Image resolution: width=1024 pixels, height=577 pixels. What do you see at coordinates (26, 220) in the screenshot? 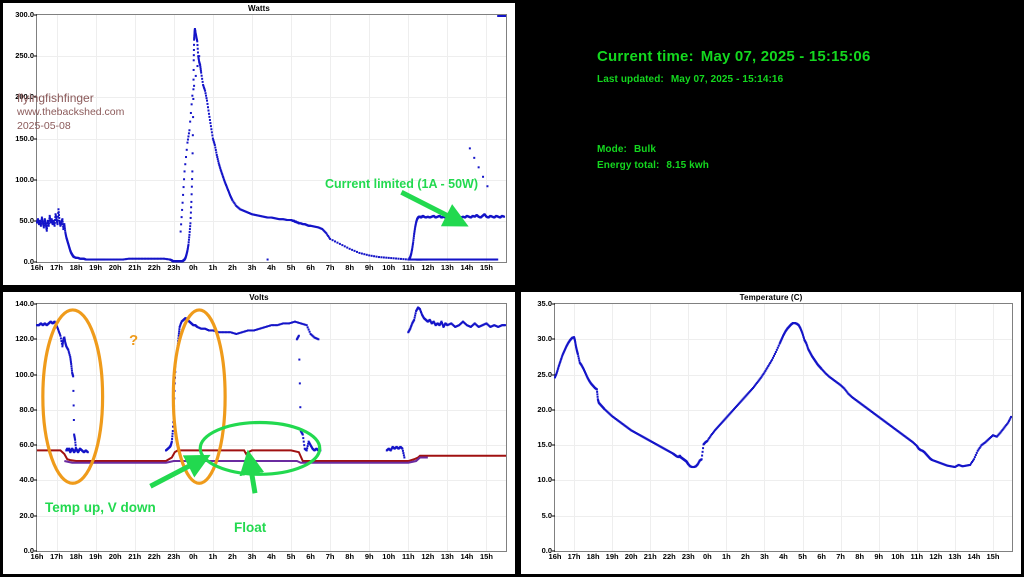
I see `y-axis-tick-label: 50.0` at bounding box center [26, 220].